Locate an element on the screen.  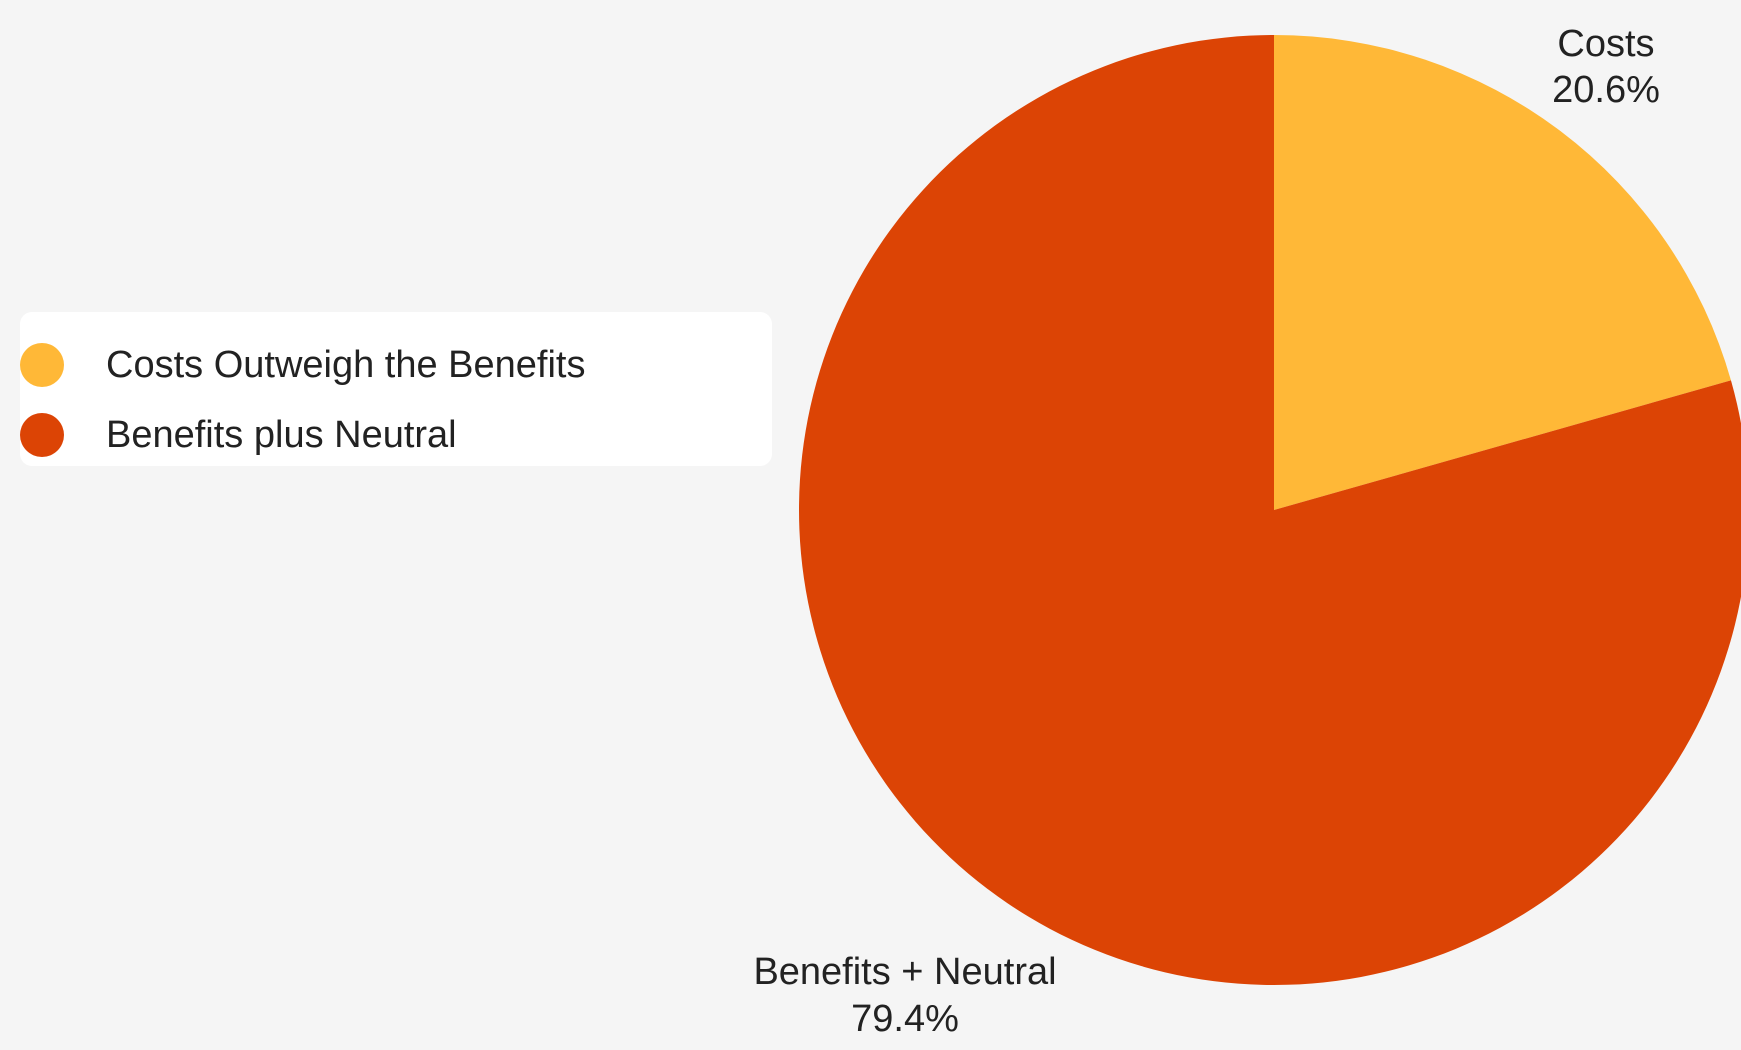
slice-label-benefits-value: 79.4% is located at coordinates (905, 1019).